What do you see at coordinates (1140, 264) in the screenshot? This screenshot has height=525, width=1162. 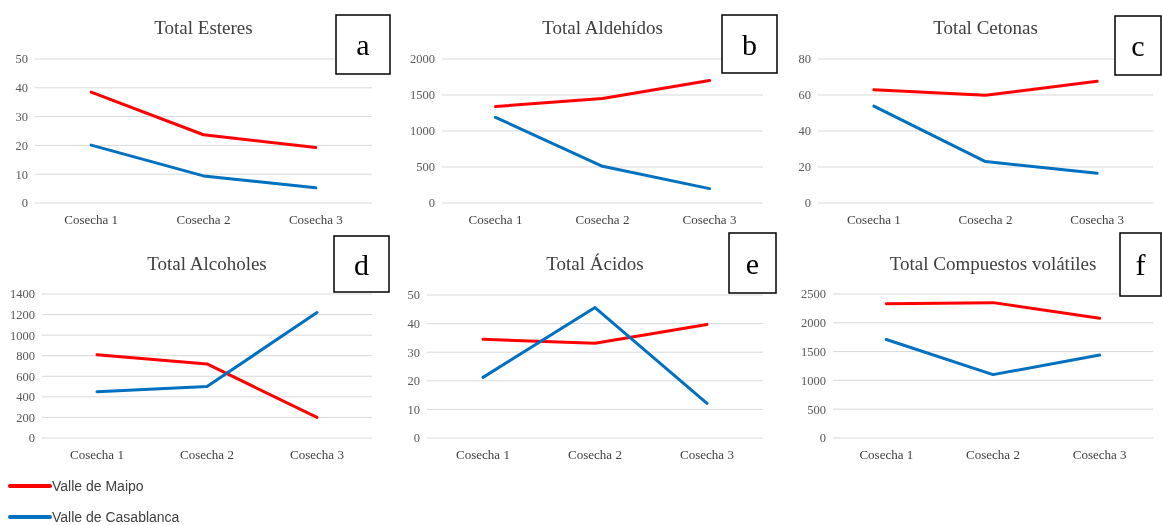 I see `text: f` at bounding box center [1140, 264].